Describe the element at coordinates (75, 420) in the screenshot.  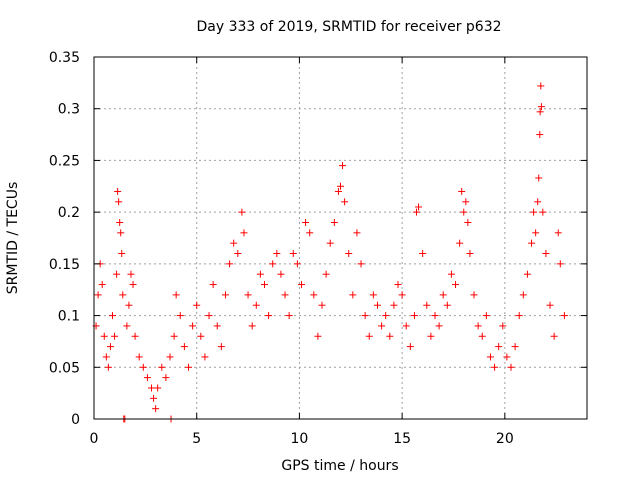
I see `y-tick-label: 0` at that location.